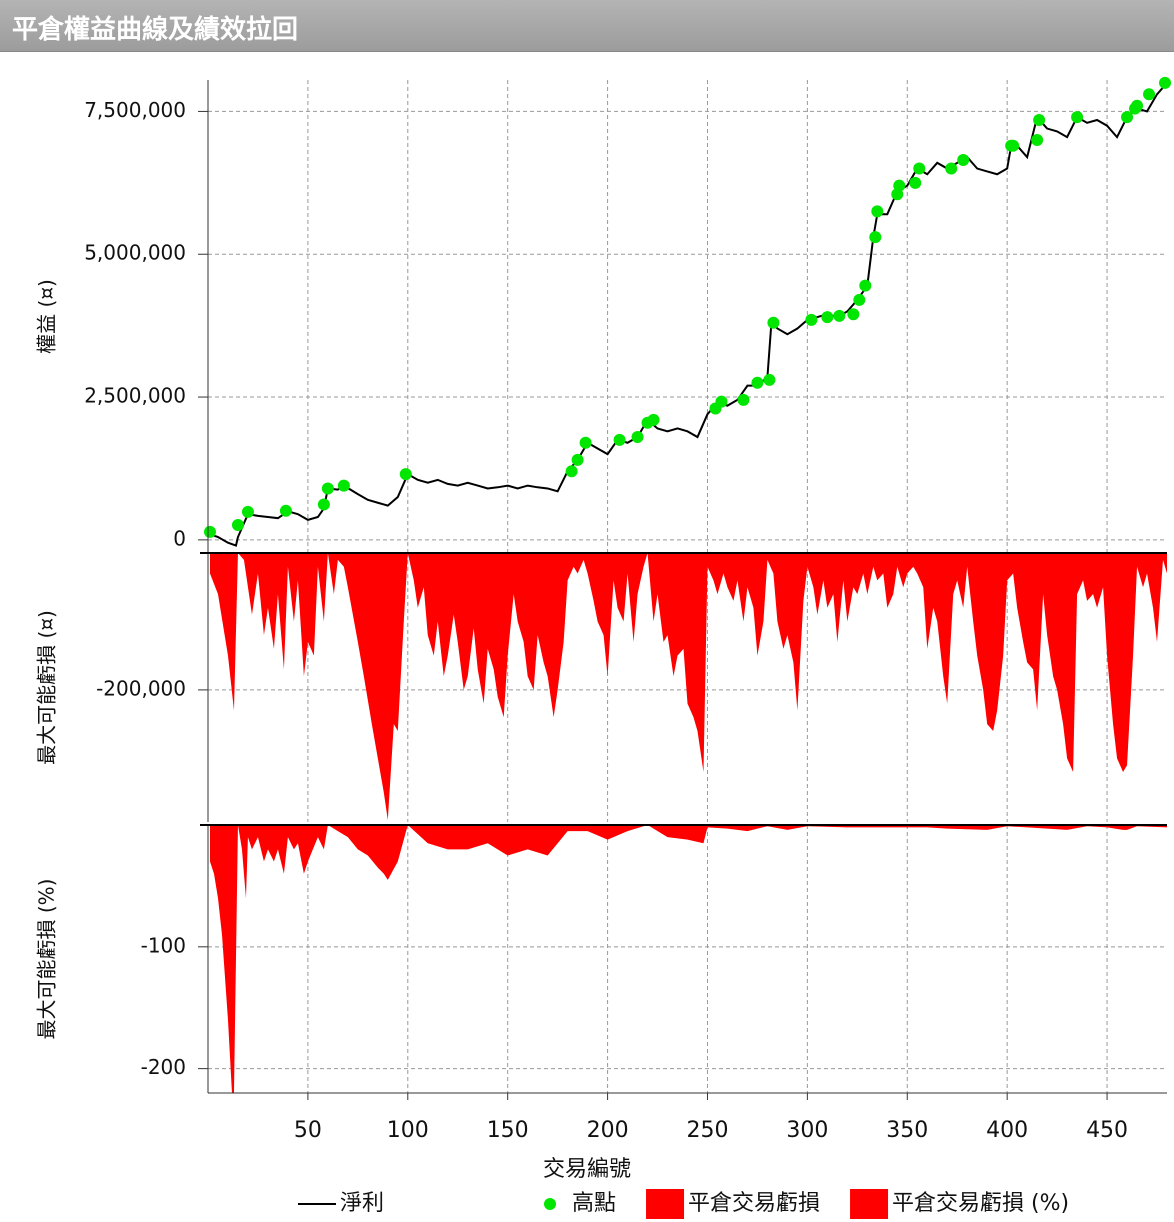 This screenshot has height=1222, width=1174. I want to click on y-tick-label: -200, so click(163, 1067).